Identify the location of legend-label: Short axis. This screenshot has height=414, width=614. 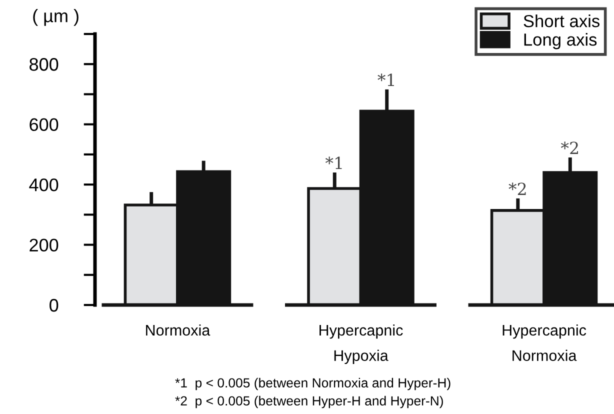
(562, 21).